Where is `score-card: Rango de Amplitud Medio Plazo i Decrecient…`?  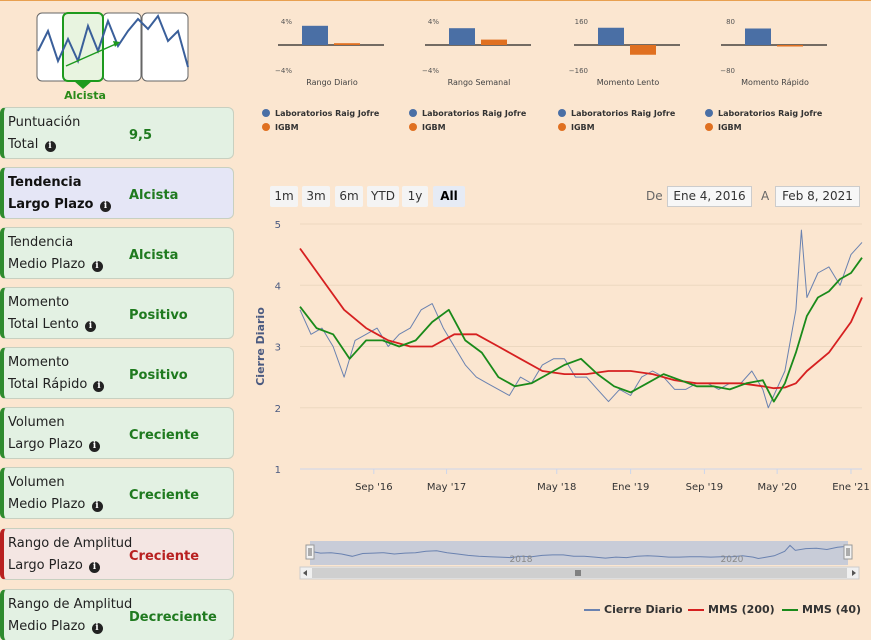 score-card: Rango de Amplitud Medio Plazo i Decrecient… is located at coordinates (117, 614).